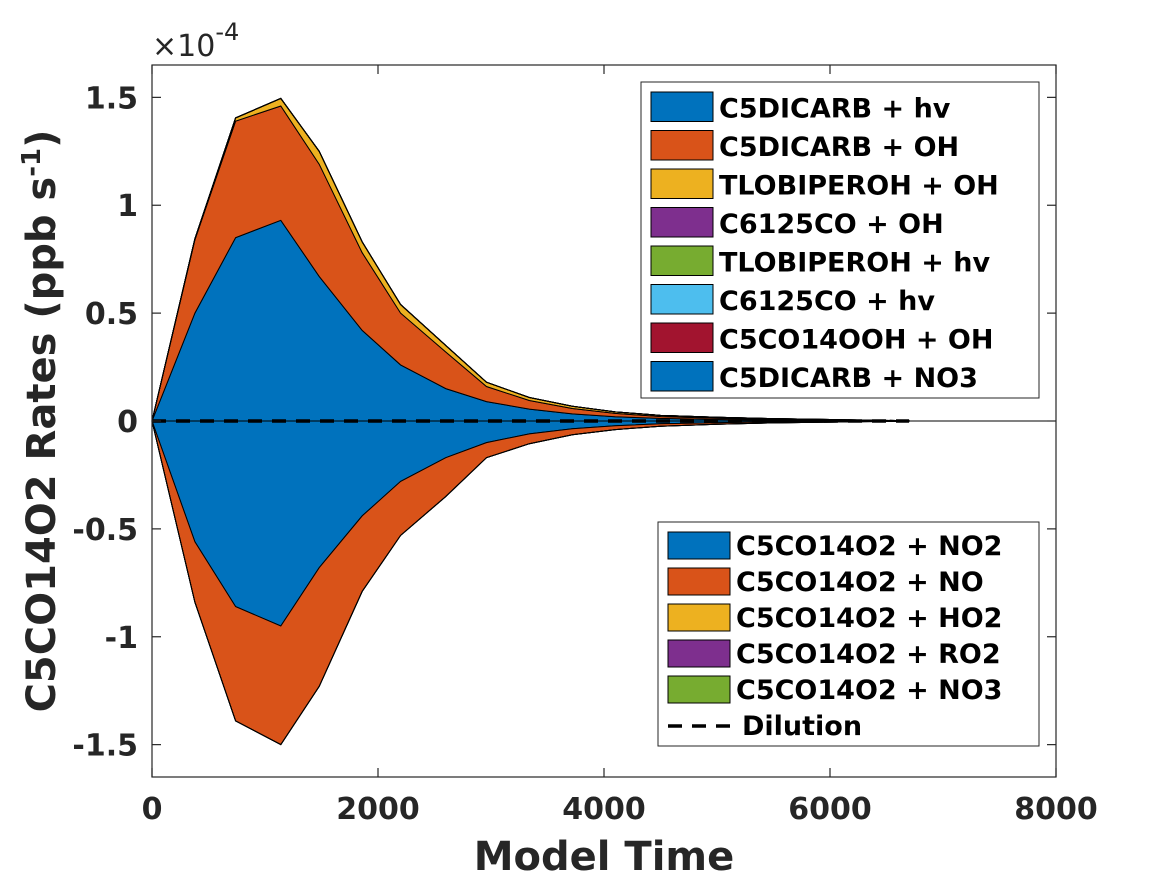 The height and width of the screenshot is (875, 1167). What do you see at coordinates (152, 809) in the screenshot?
I see `x-tick-label: 0` at bounding box center [152, 809].